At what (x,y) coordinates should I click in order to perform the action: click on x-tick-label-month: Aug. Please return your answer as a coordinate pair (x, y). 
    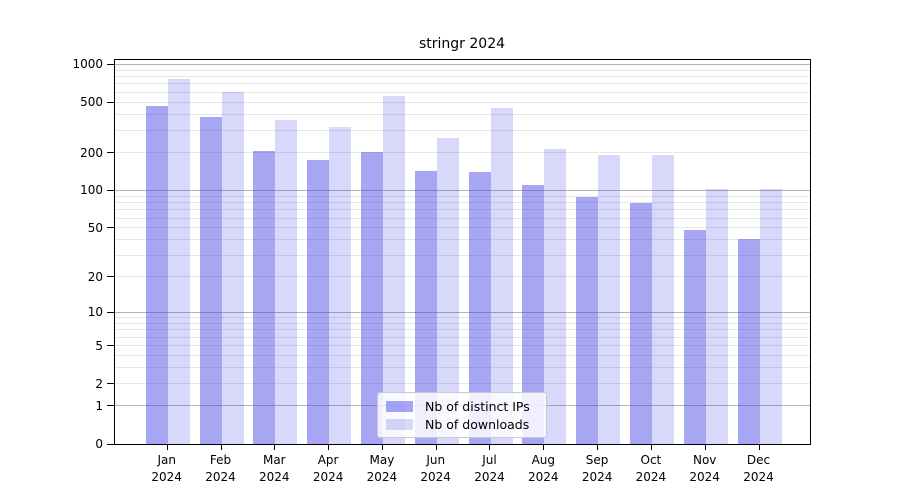
    Looking at the image, I should click on (543, 460).